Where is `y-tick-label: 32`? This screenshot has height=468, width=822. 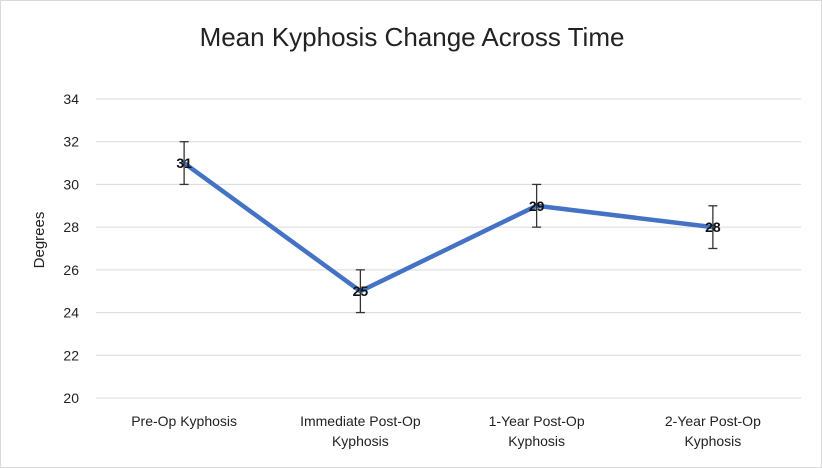 y-tick-label: 32 is located at coordinates (71, 142).